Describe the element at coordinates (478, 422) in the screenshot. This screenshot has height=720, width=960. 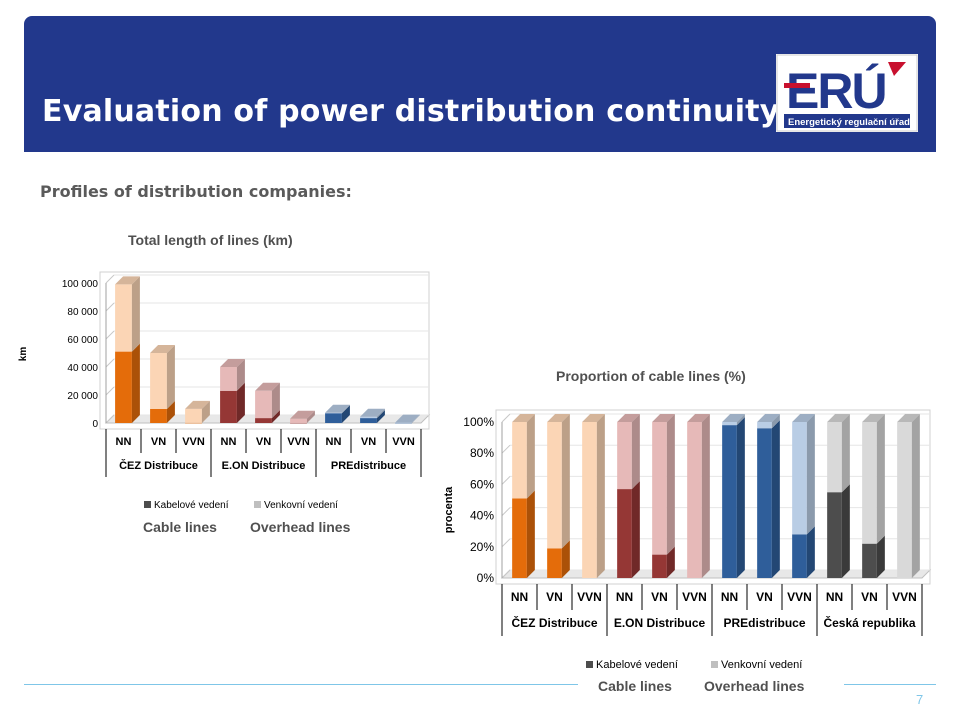
I see `y-tick-label: 100%` at that location.